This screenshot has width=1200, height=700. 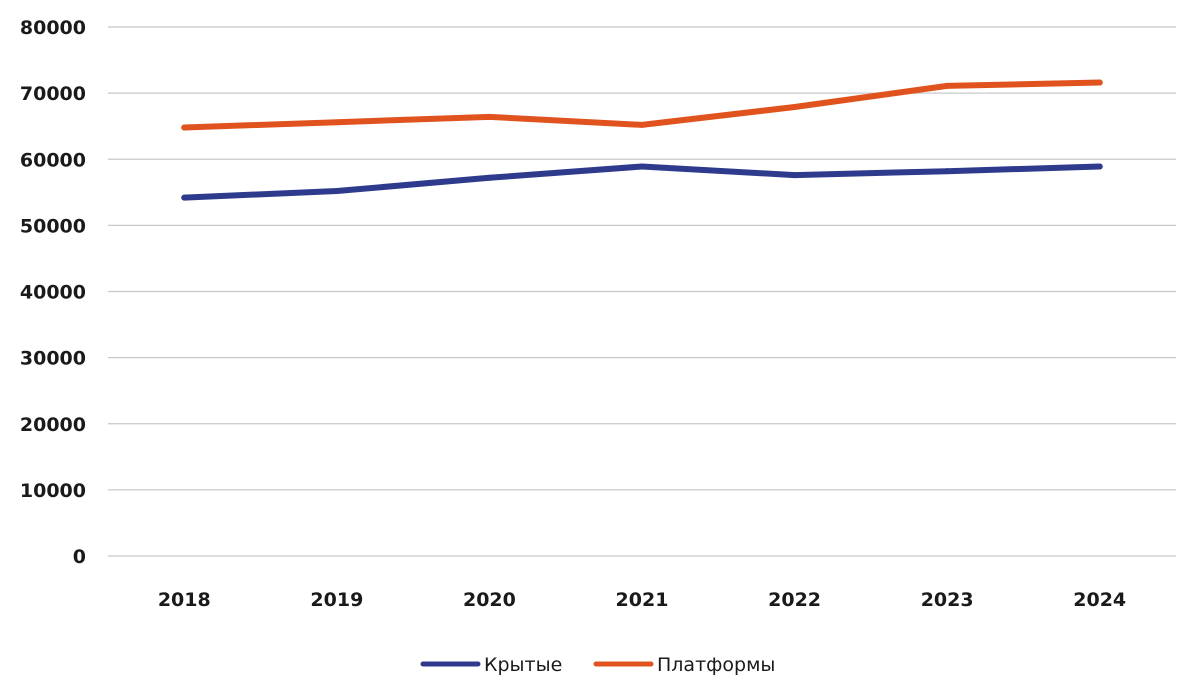 What do you see at coordinates (53, 226) in the screenshot?
I see `y-tick-label: 50000` at bounding box center [53, 226].